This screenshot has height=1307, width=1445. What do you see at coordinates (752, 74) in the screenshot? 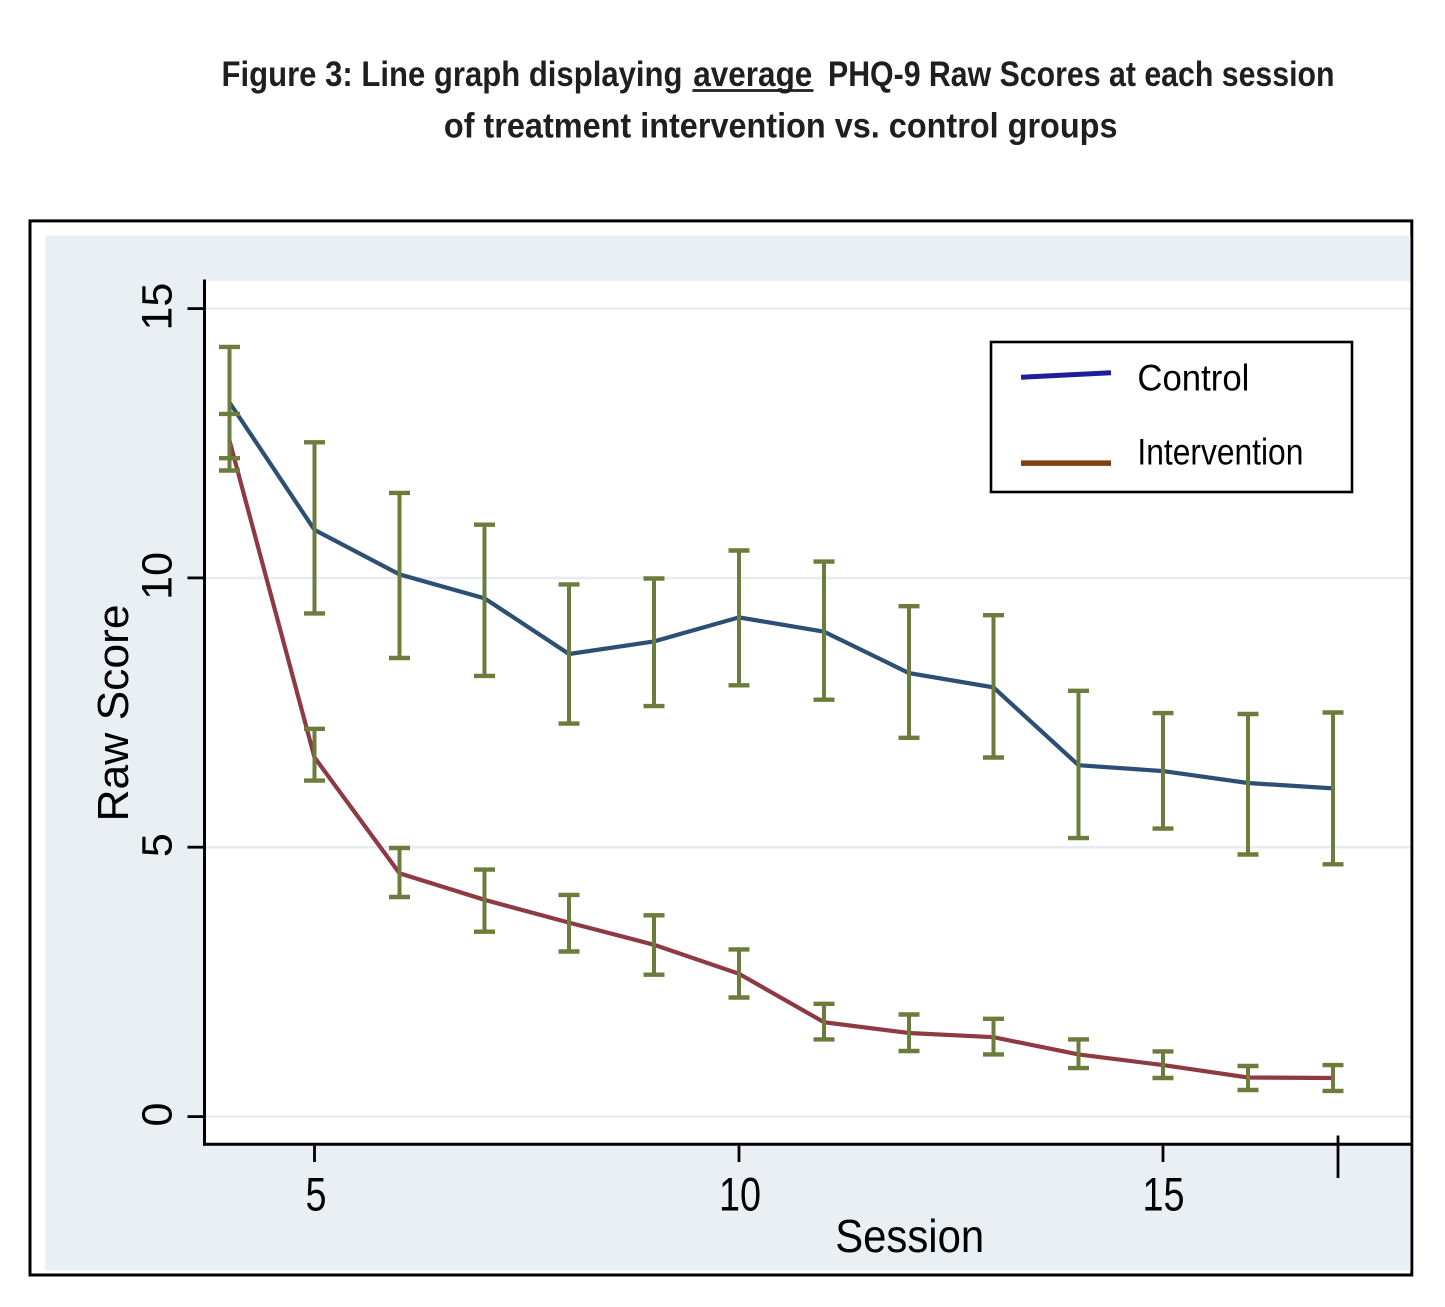
I see `svg-text: average` at bounding box center [752, 74].